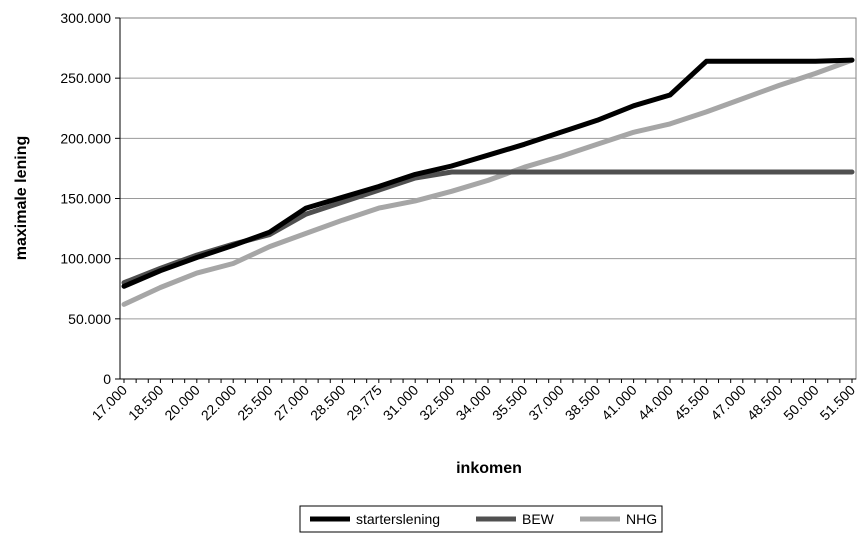 The image size is (861, 541). I want to click on x-tick-label: 20.000, so click(182, 403).